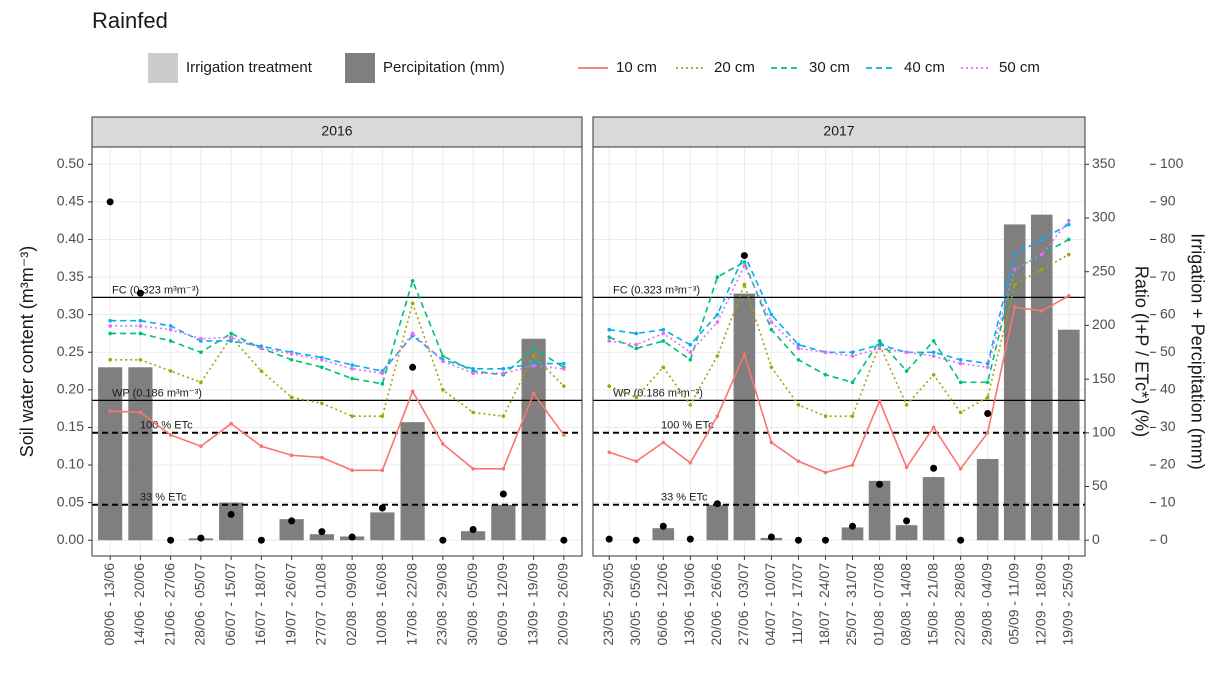  What do you see at coordinates (200, 604) in the screenshot?
I see `x-tick-label: 28/06 - 05/07` at bounding box center [200, 604].